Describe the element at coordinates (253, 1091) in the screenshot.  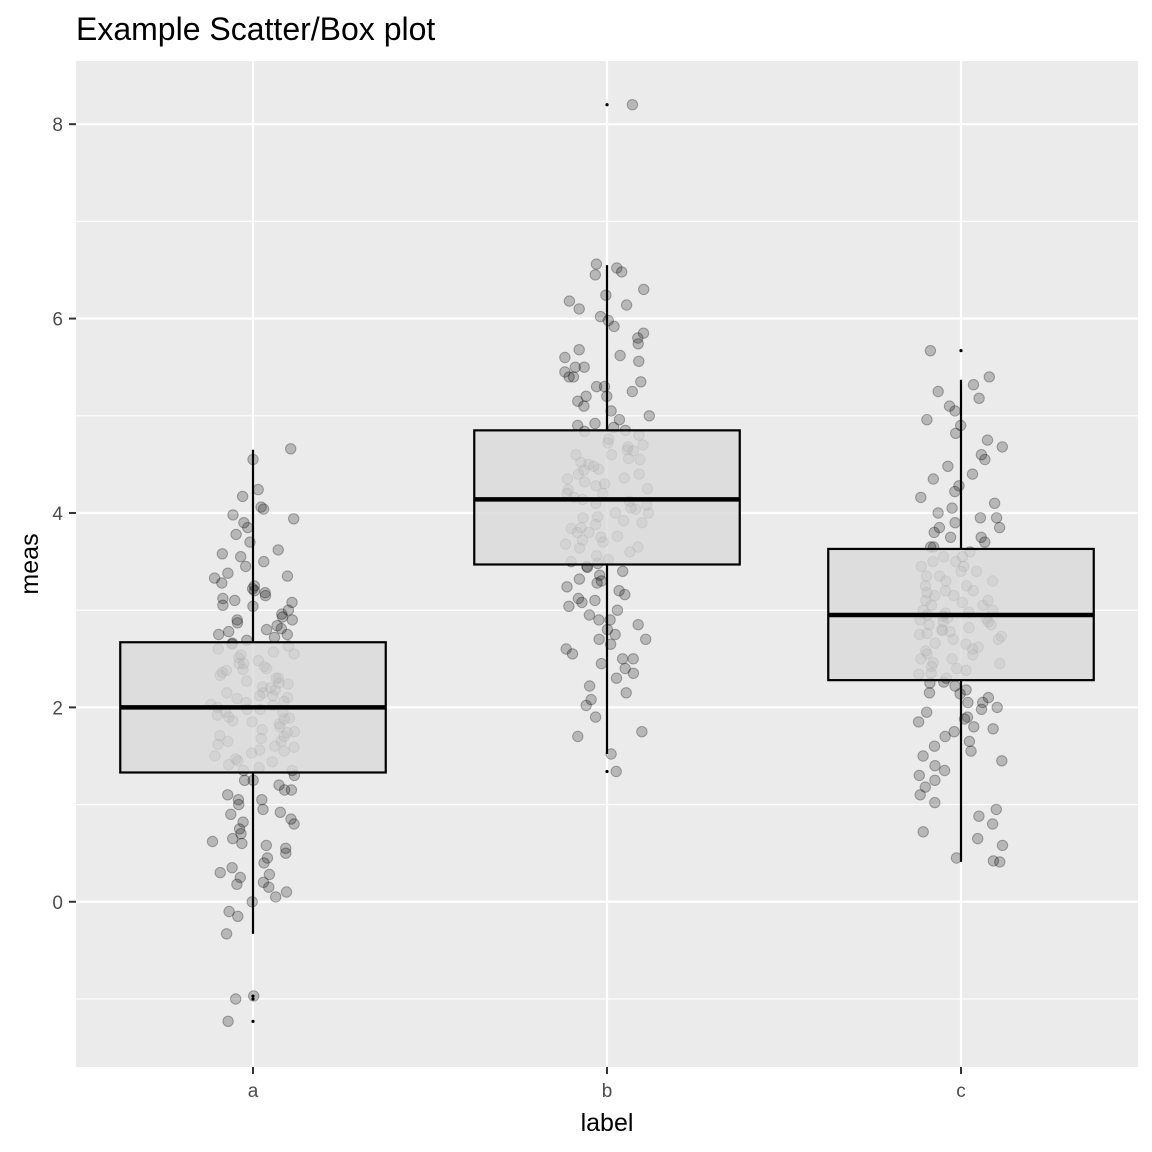
I see `x-tick-label: a` at that location.